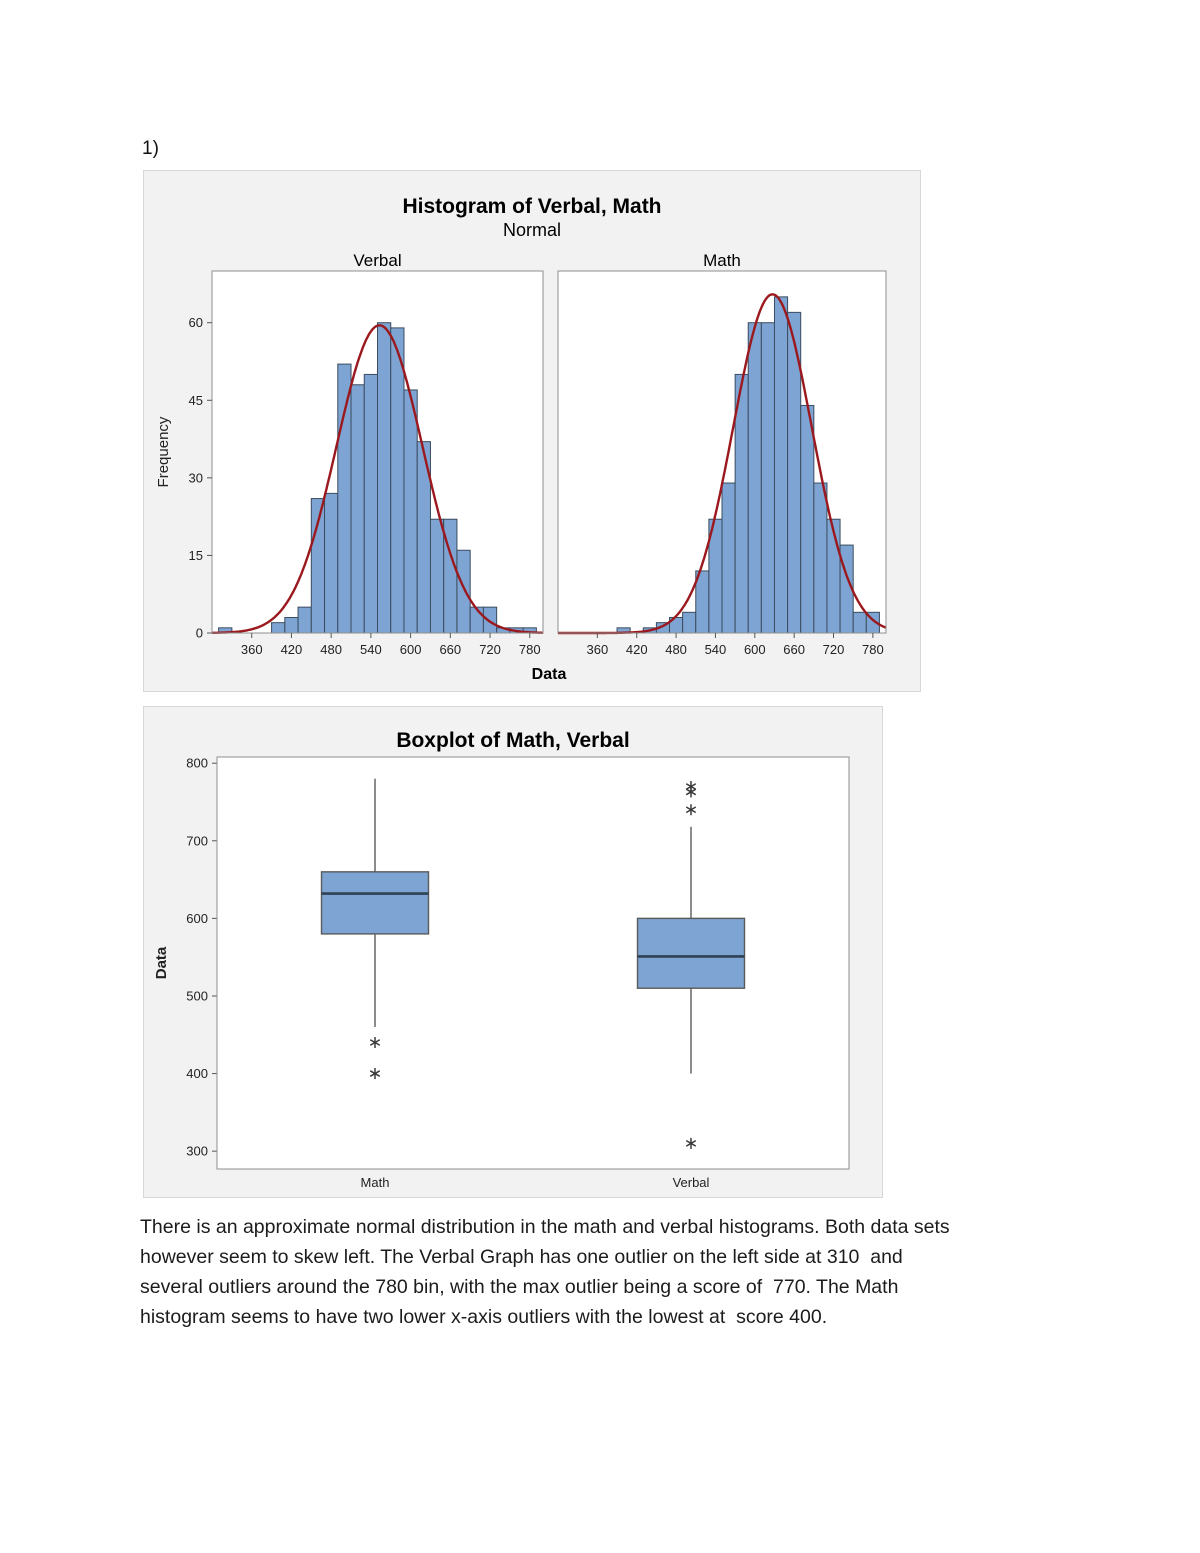 This screenshot has height=1553, width=1200. I want to click on y-tick-label: 700, so click(197, 840).